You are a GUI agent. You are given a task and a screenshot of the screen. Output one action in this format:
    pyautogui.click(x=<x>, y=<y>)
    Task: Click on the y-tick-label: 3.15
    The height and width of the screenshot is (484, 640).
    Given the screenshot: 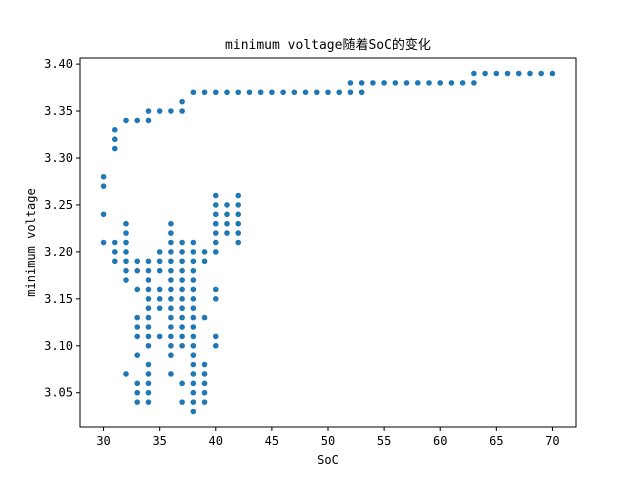 What is the action you would take?
    pyautogui.click(x=58, y=299)
    